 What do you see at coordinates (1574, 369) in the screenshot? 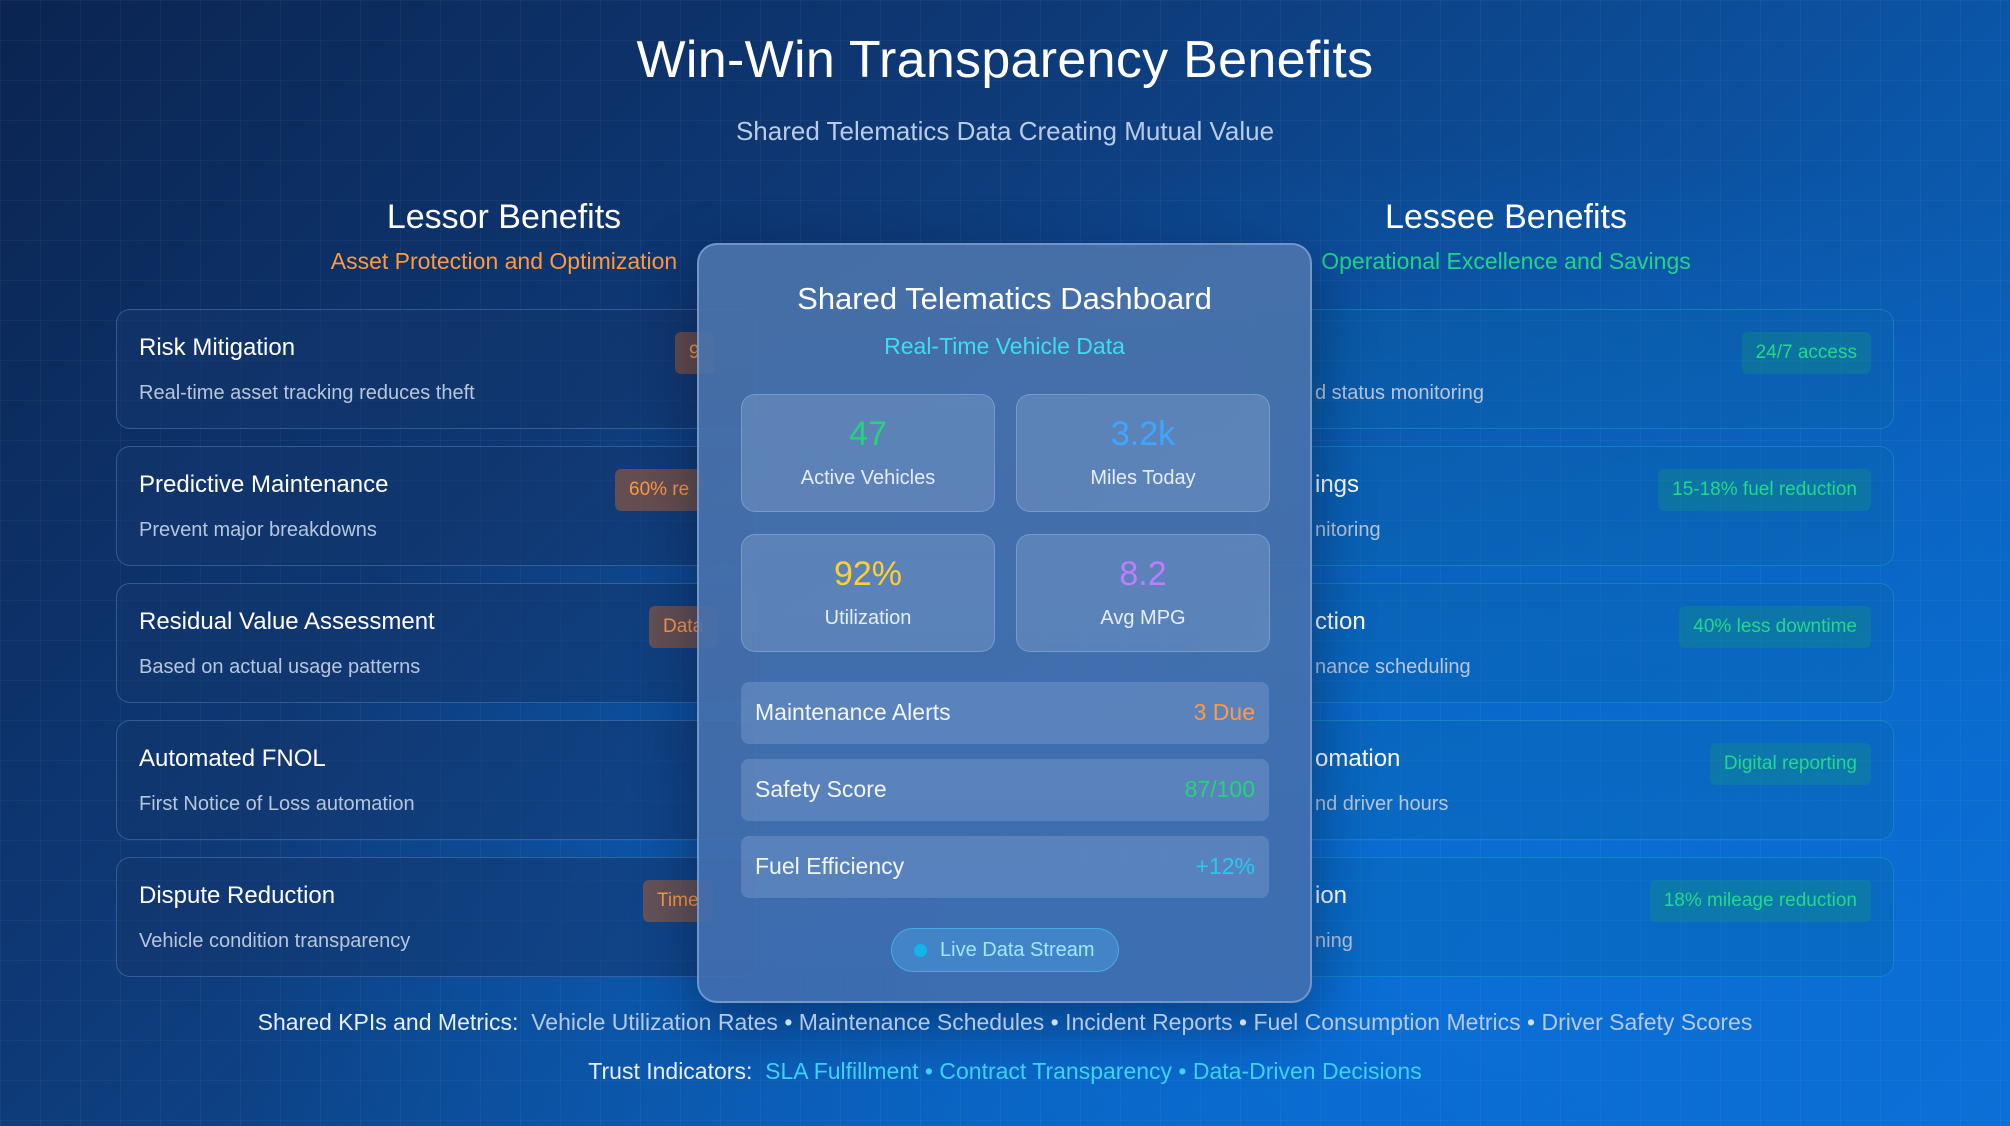
I see `lessee-card-1: d status monitoring 24/7 access` at bounding box center [1574, 369].